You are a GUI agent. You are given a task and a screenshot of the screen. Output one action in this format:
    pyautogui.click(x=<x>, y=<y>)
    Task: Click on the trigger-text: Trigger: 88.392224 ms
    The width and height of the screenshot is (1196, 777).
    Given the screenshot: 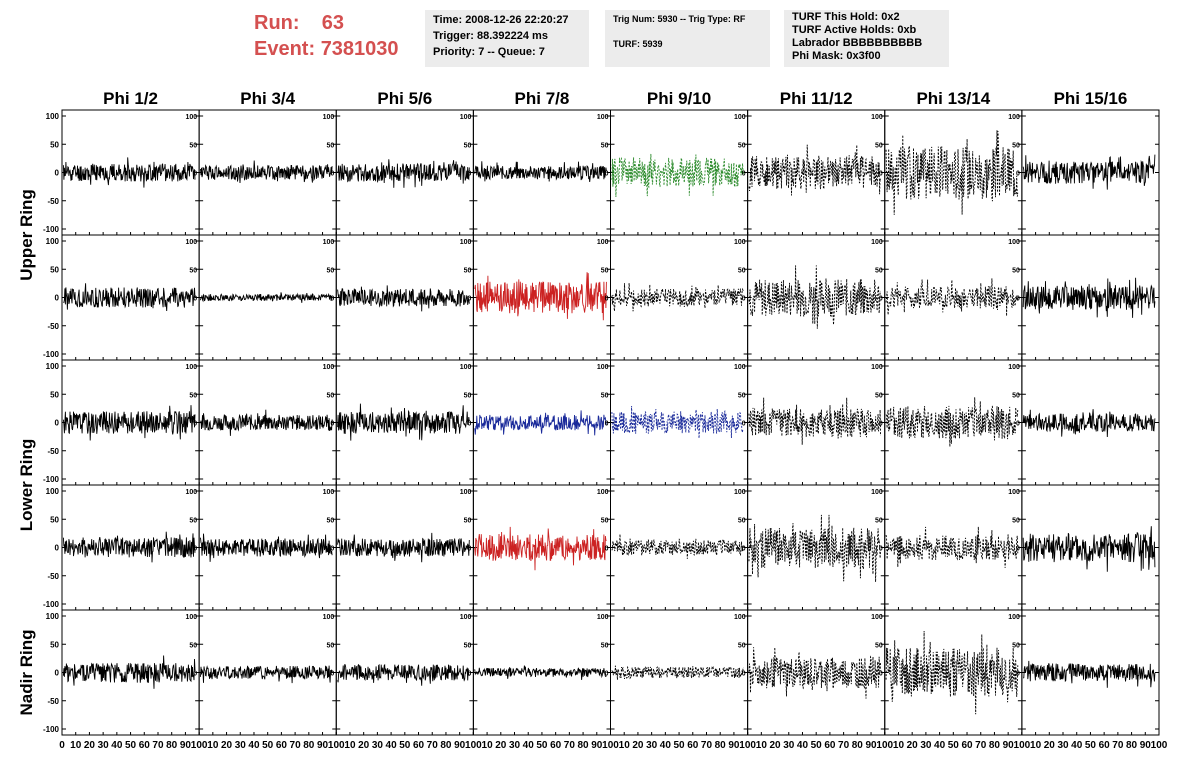 What is the action you would take?
    pyautogui.click(x=490, y=36)
    